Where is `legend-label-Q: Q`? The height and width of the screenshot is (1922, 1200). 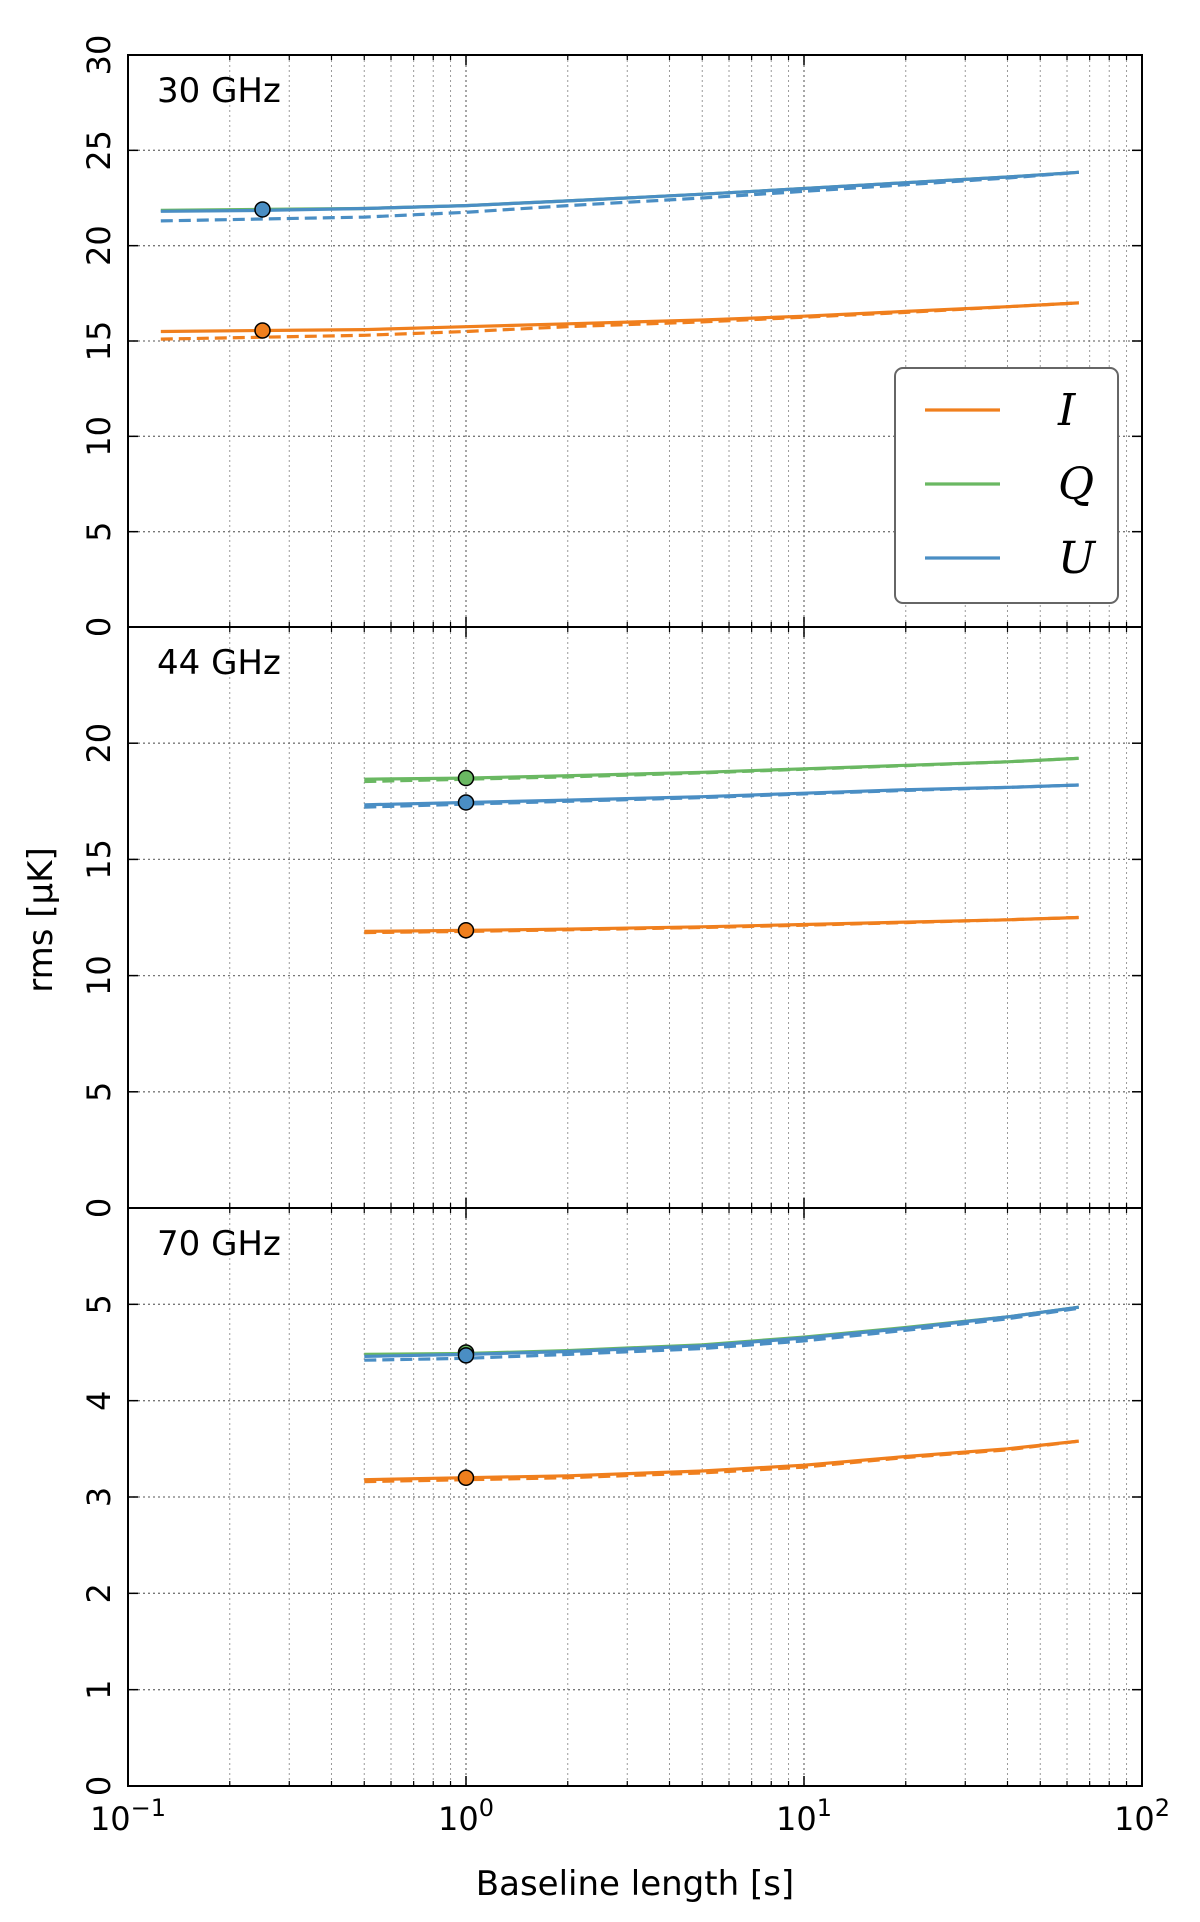
legend-label-Q: Q is located at coordinates (1076, 484).